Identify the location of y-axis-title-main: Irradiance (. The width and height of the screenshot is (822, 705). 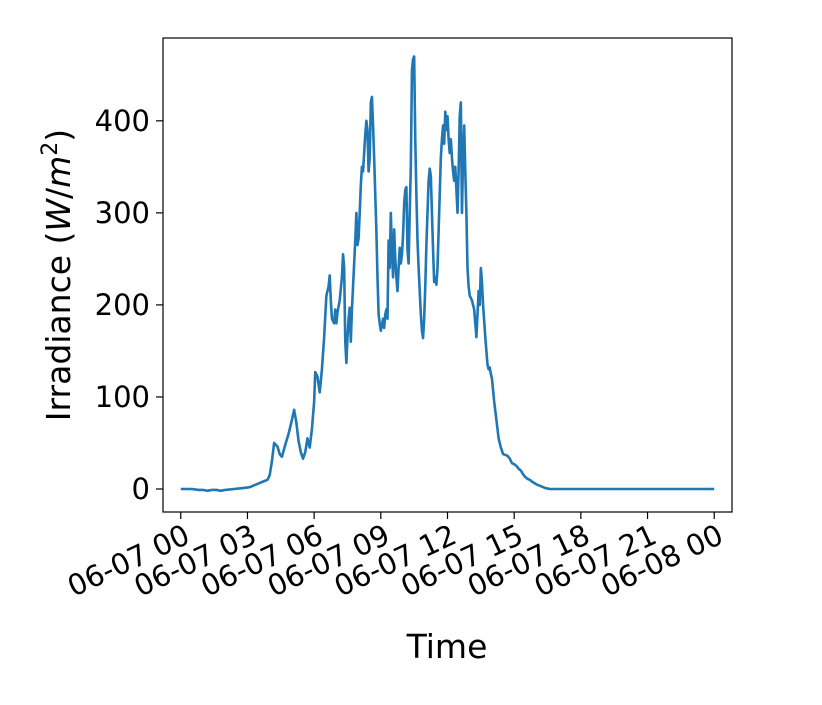
(58, 327).